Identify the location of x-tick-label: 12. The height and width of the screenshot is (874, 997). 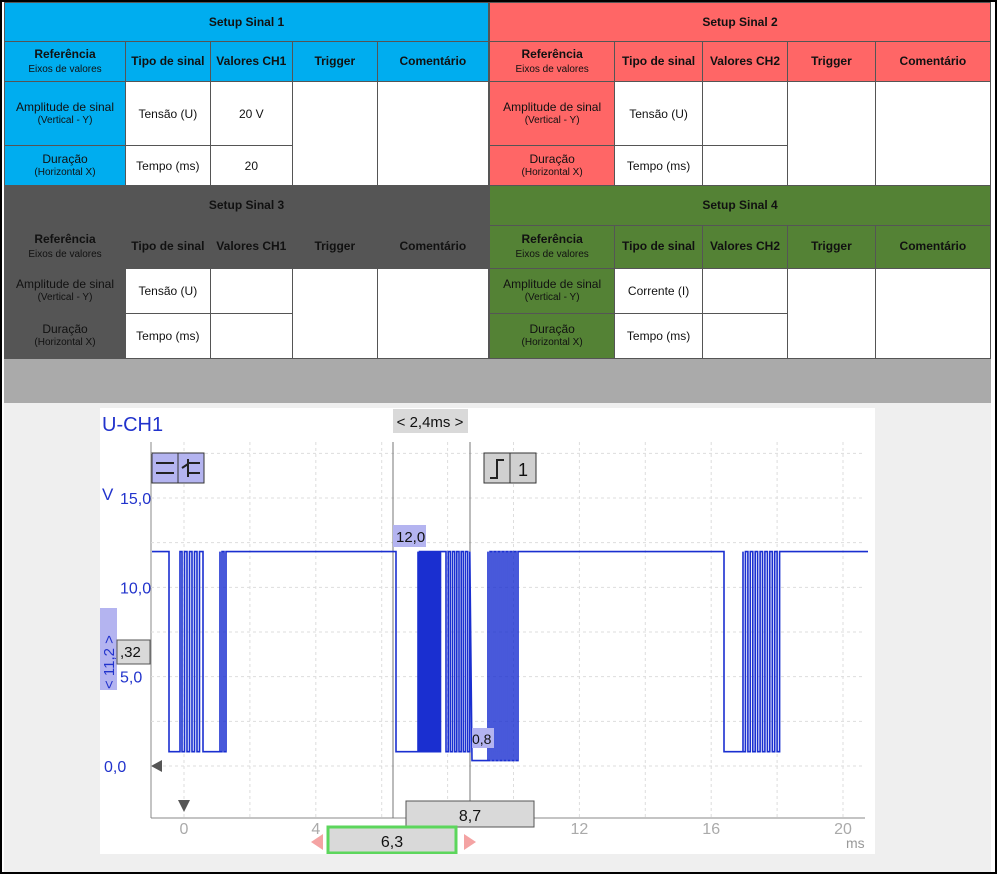
(580, 829).